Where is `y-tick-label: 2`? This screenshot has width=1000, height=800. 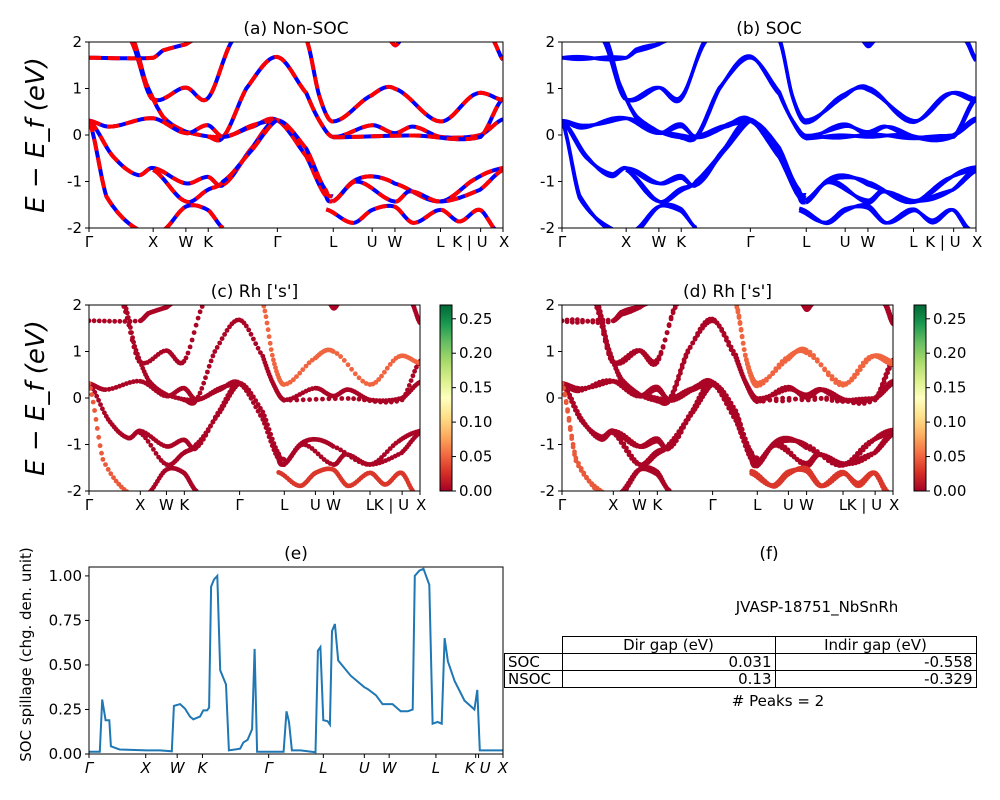 y-tick-label: 2 is located at coordinates (550, 305).